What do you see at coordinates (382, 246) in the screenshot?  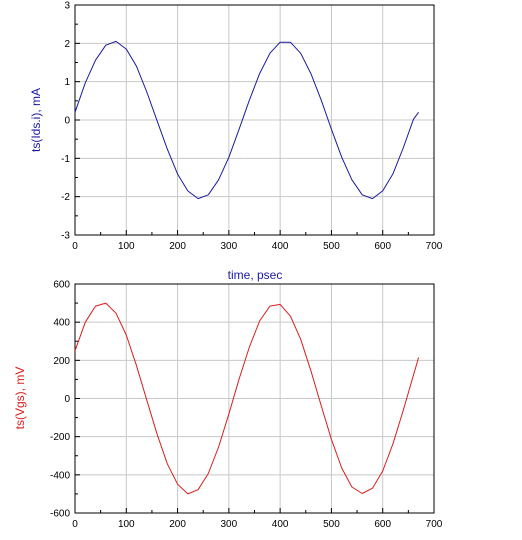 I see `chart-top-xtick-label-600: 600` at bounding box center [382, 246].